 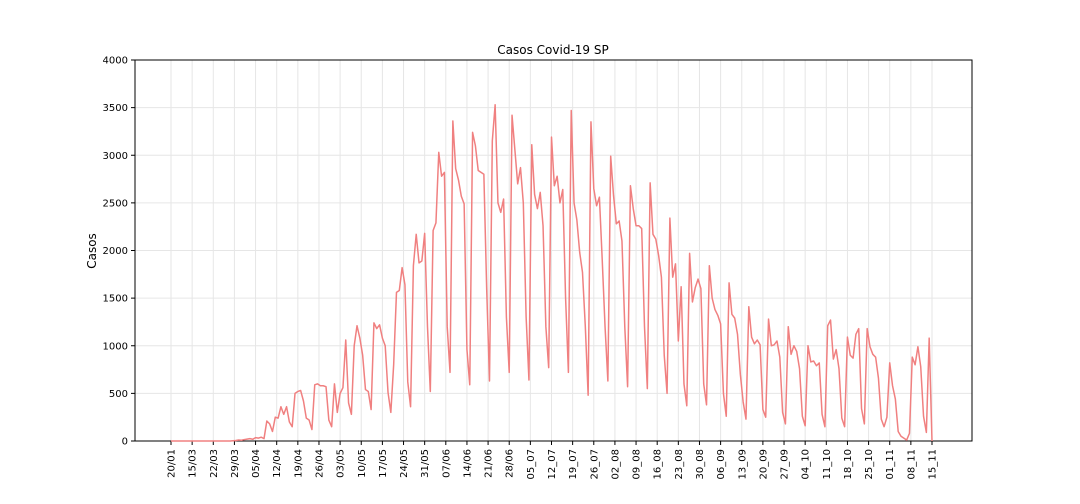 What do you see at coordinates (298, 463) in the screenshot?
I see `x-tick-label: 19/04` at bounding box center [298, 463].